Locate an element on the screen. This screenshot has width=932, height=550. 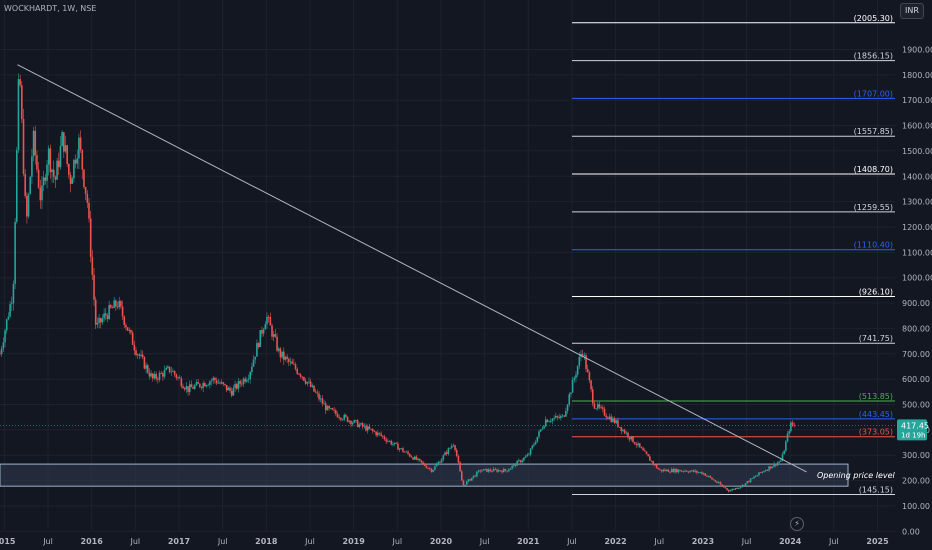
y-tick-label: 1900.00 is located at coordinates (917, 49).